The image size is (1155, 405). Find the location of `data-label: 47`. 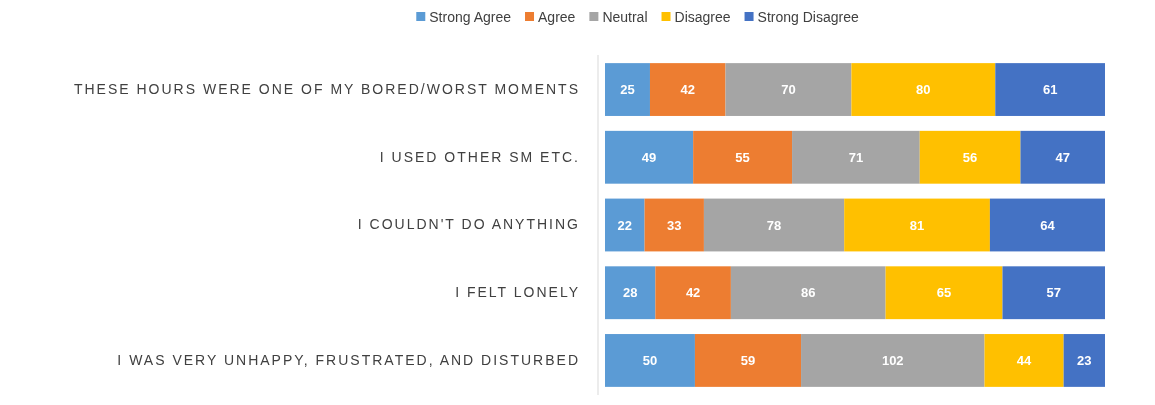

data-label: 47 is located at coordinates (1062, 157).